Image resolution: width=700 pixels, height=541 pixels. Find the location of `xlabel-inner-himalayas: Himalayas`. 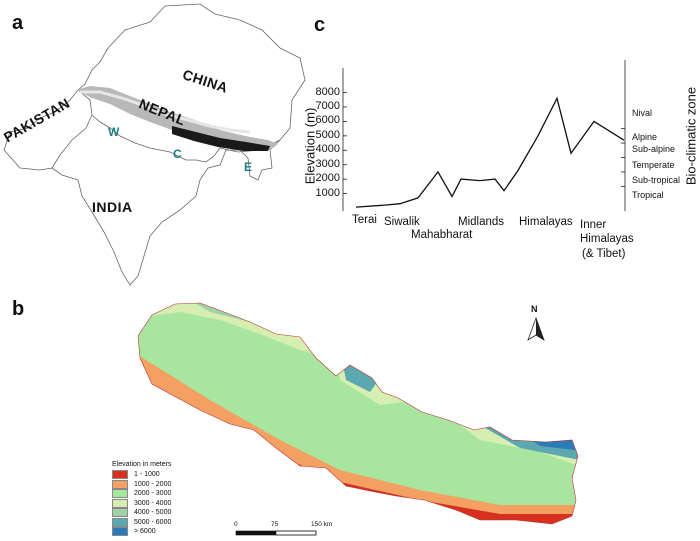

xlabel-inner-himalayas: Himalayas is located at coordinates (607, 239).